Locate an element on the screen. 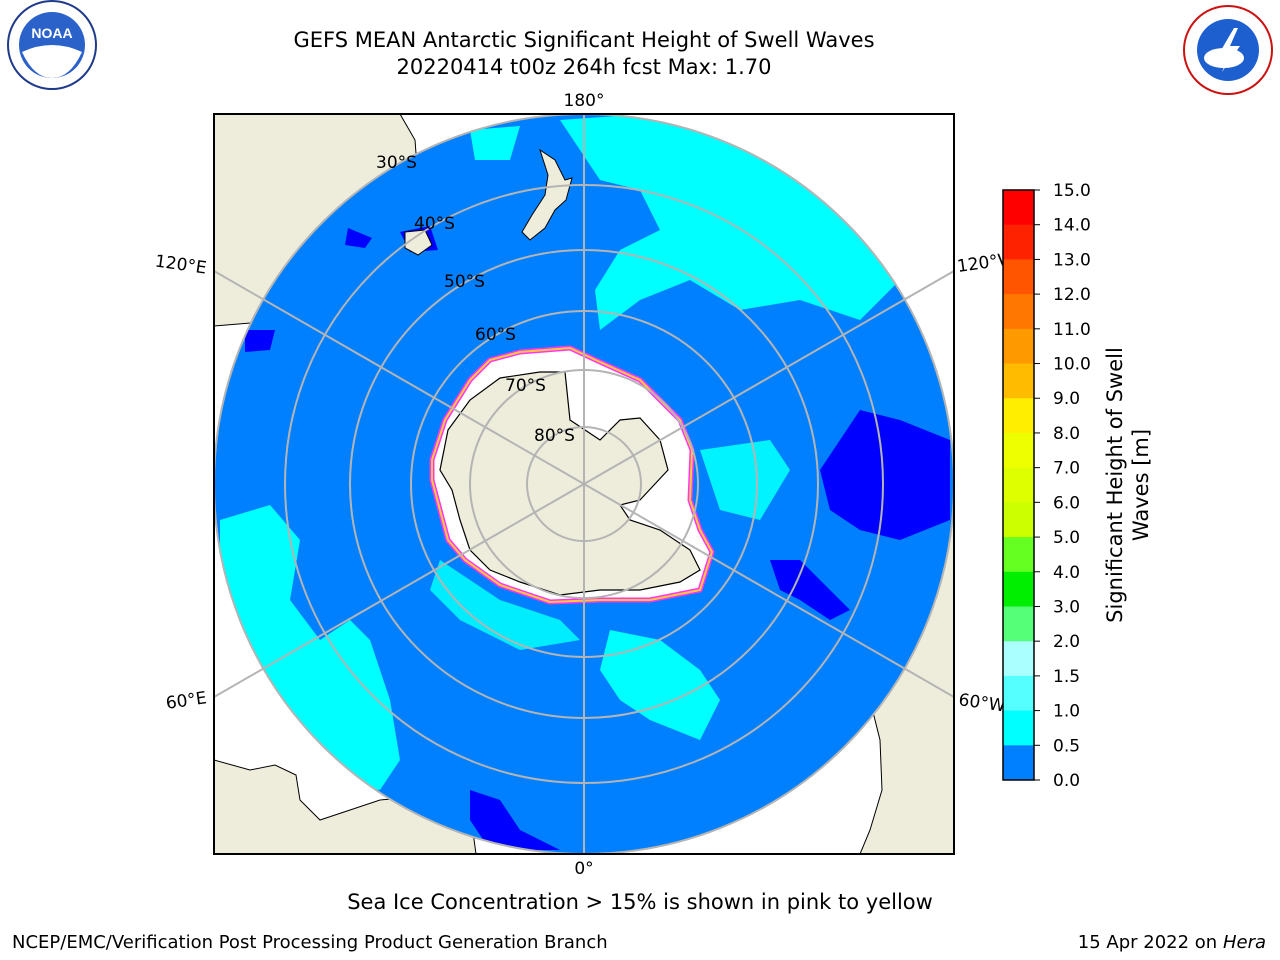 This screenshot has height=960, width=1280. colorbar-tick-label: 10.0 is located at coordinates (1072, 365).